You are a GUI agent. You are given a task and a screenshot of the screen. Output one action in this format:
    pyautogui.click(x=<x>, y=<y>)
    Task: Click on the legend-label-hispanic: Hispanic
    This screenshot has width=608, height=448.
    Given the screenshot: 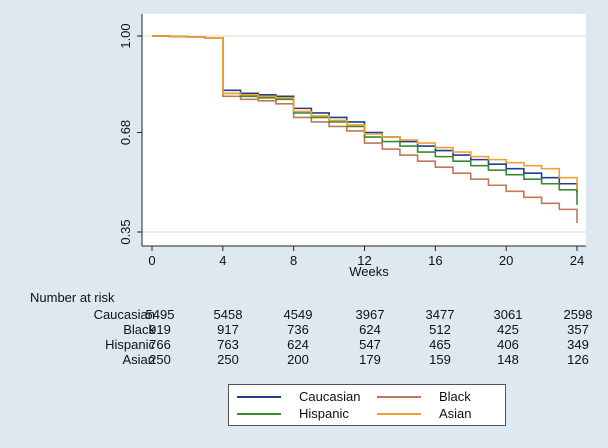 What is the action you would take?
    pyautogui.click(x=324, y=413)
    